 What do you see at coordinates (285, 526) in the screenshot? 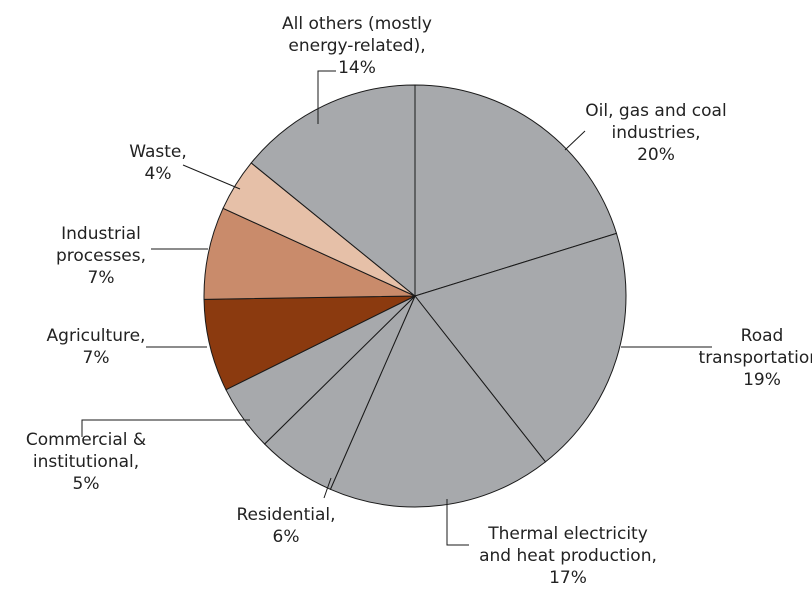
I see `slice-label: Residential, 6%` at bounding box center [285, 526].